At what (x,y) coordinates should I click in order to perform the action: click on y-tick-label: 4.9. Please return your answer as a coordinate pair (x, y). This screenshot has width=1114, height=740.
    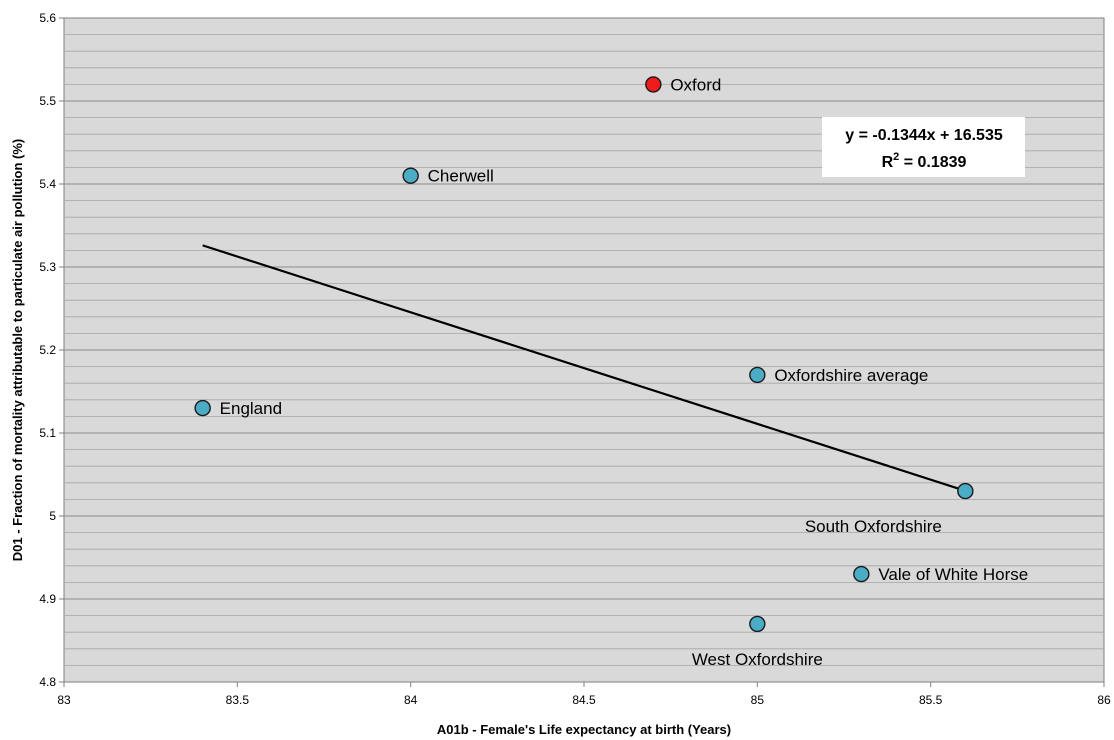
    Looking at the image, I should click on (47, 599).